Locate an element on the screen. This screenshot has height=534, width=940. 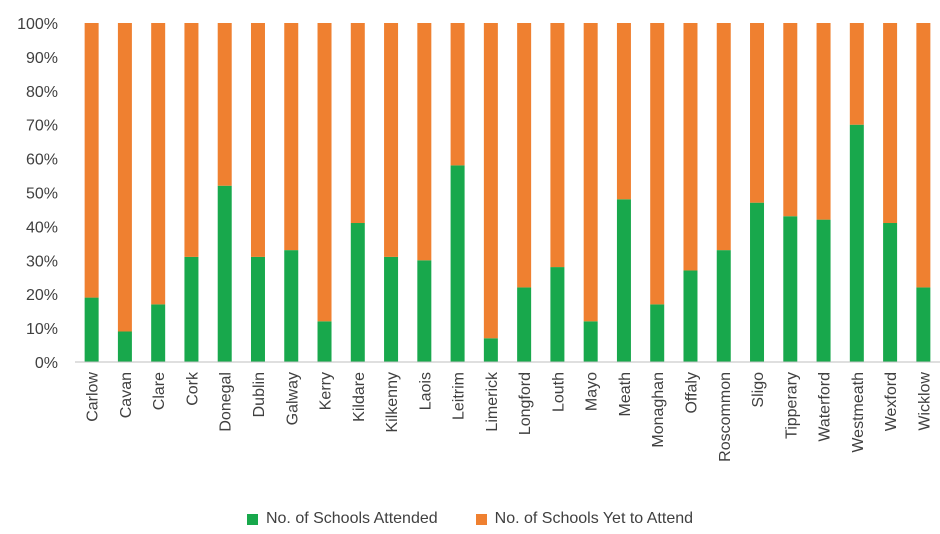
y-tick-label: 50% is located at coordinates (42, 194).